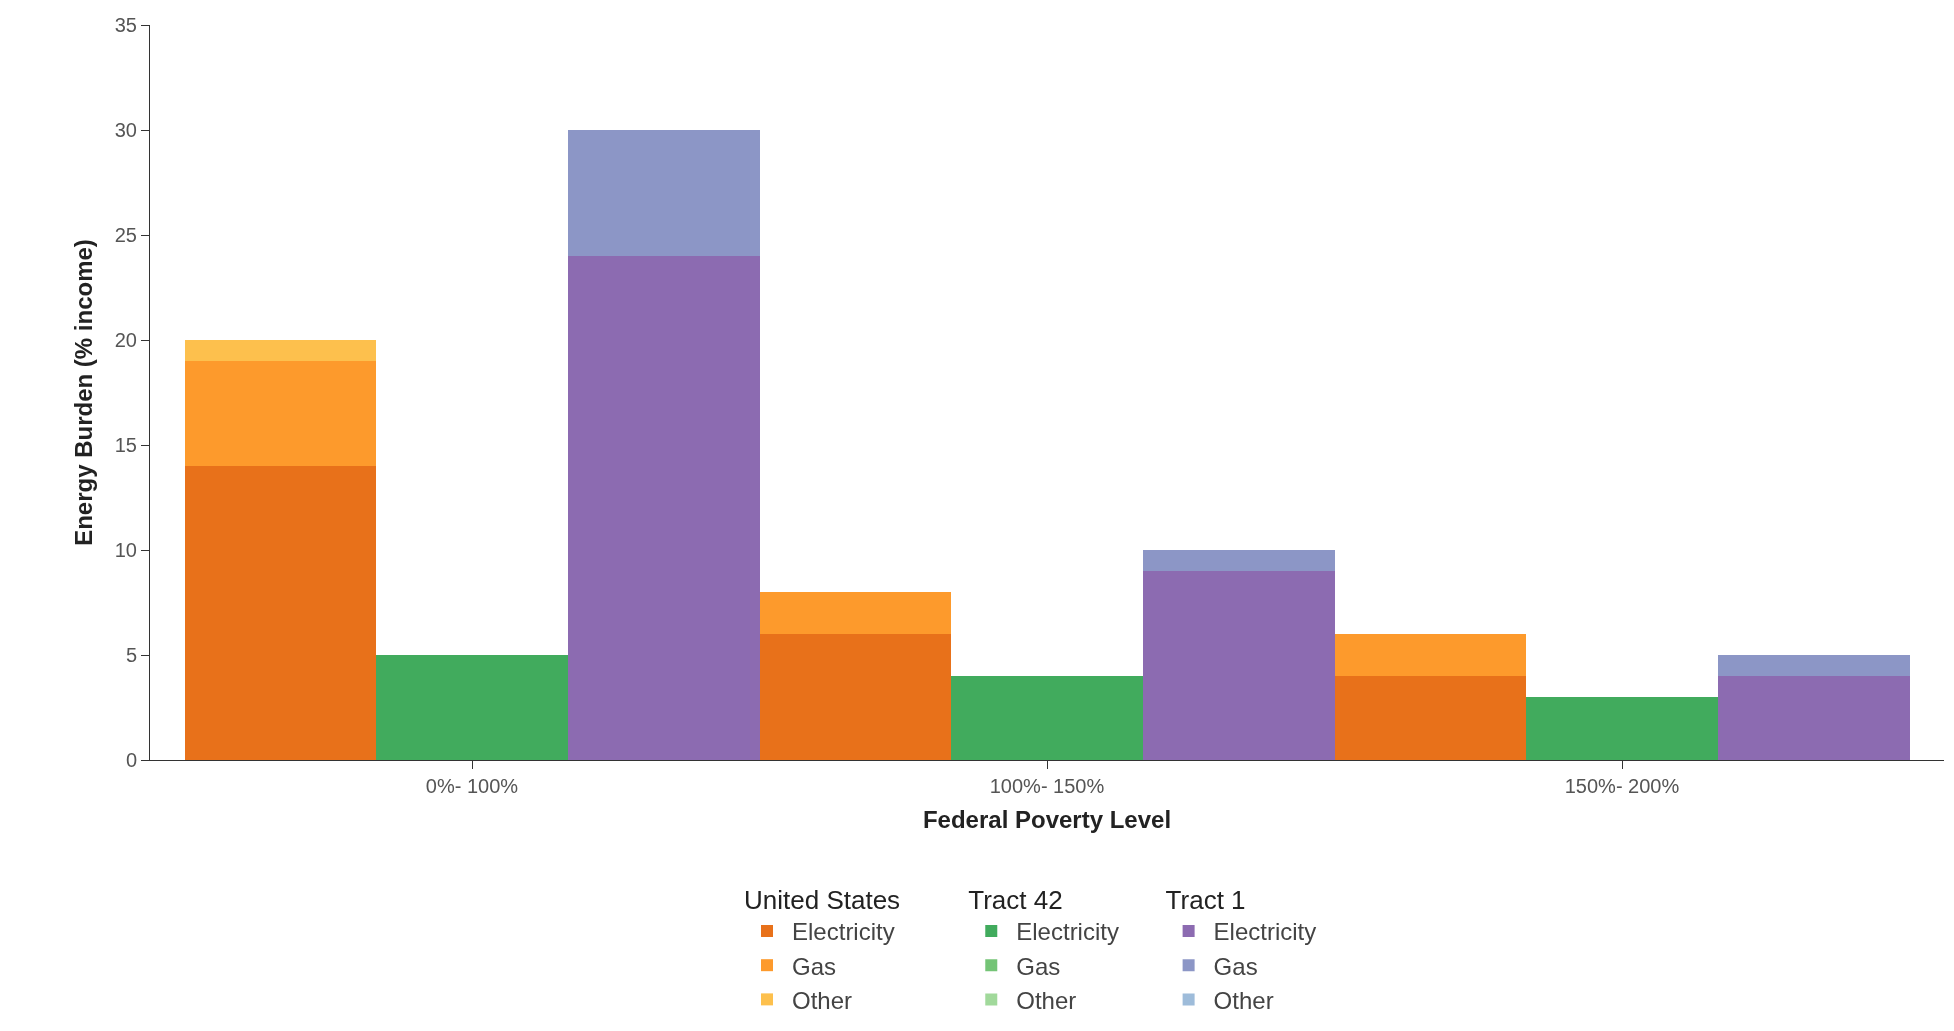 This screenshot has width=1954, height=1031. Describe the element at coordinates (125, 25) in the screenshot. I see `y-tick-label: 35` at that location.